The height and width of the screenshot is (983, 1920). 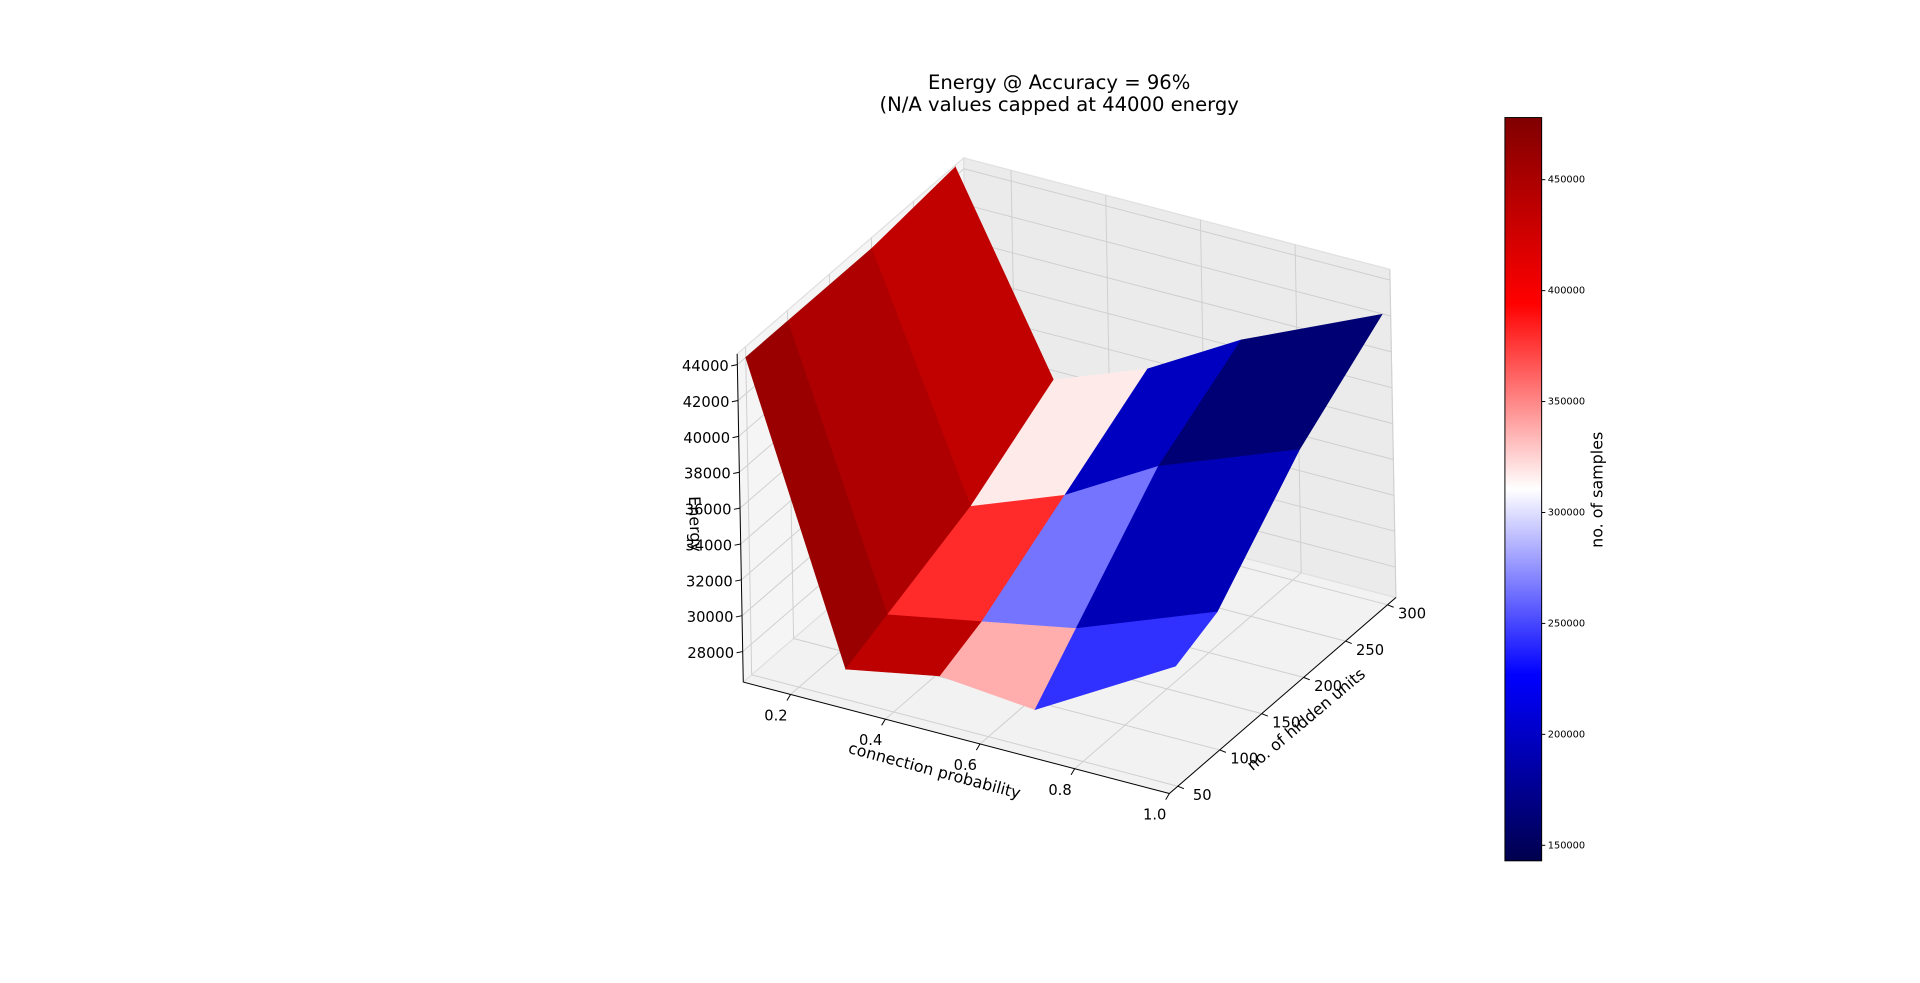 What do you see at coordinates (1596, 490) in the screenshot?
I see `colorbar-label: no. of samples` at bounding box center [1596, 490].